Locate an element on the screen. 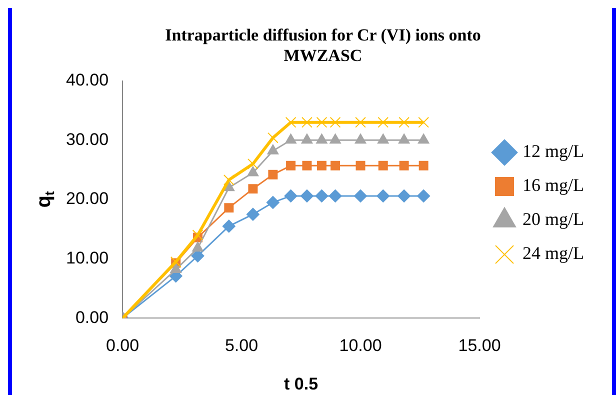 This screenshot has height=403, width=616. legend-label: 16 mg/L is located at coordinates (553, 185).